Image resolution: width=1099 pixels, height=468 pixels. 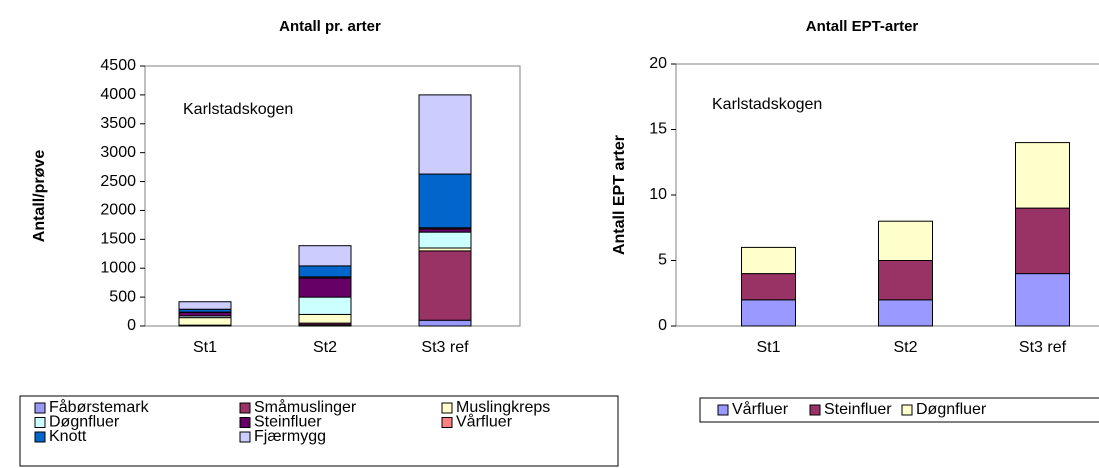 I want to click on y-axis-label: Antall EPT arter, so click(x=619, y=195).